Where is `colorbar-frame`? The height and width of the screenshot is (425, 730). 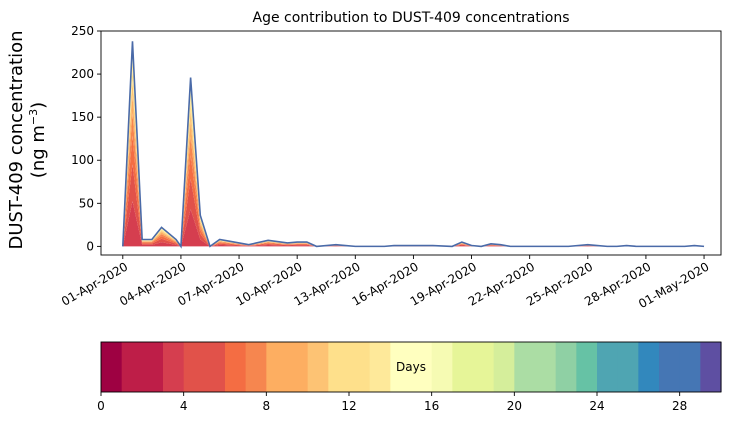 colorbar-frame is located at coordinates (411, 367).